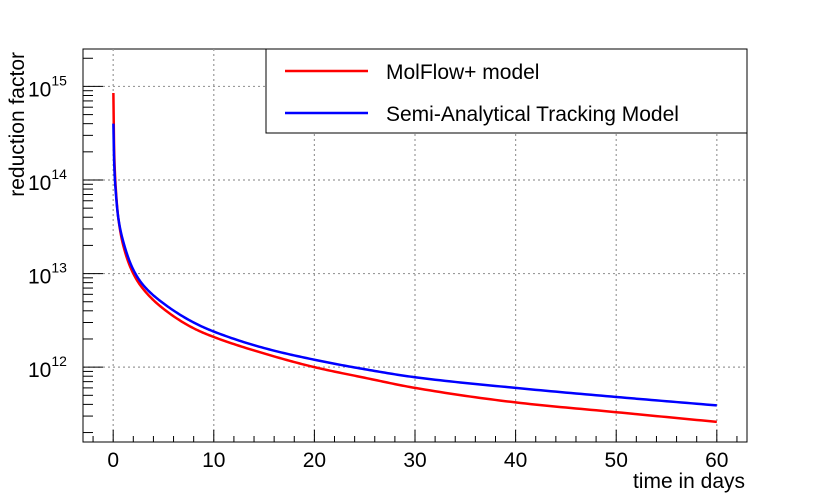  Describe the element at coordinates (213, 460) in the screenshot. I see `x-tick-label: 10` at that location.